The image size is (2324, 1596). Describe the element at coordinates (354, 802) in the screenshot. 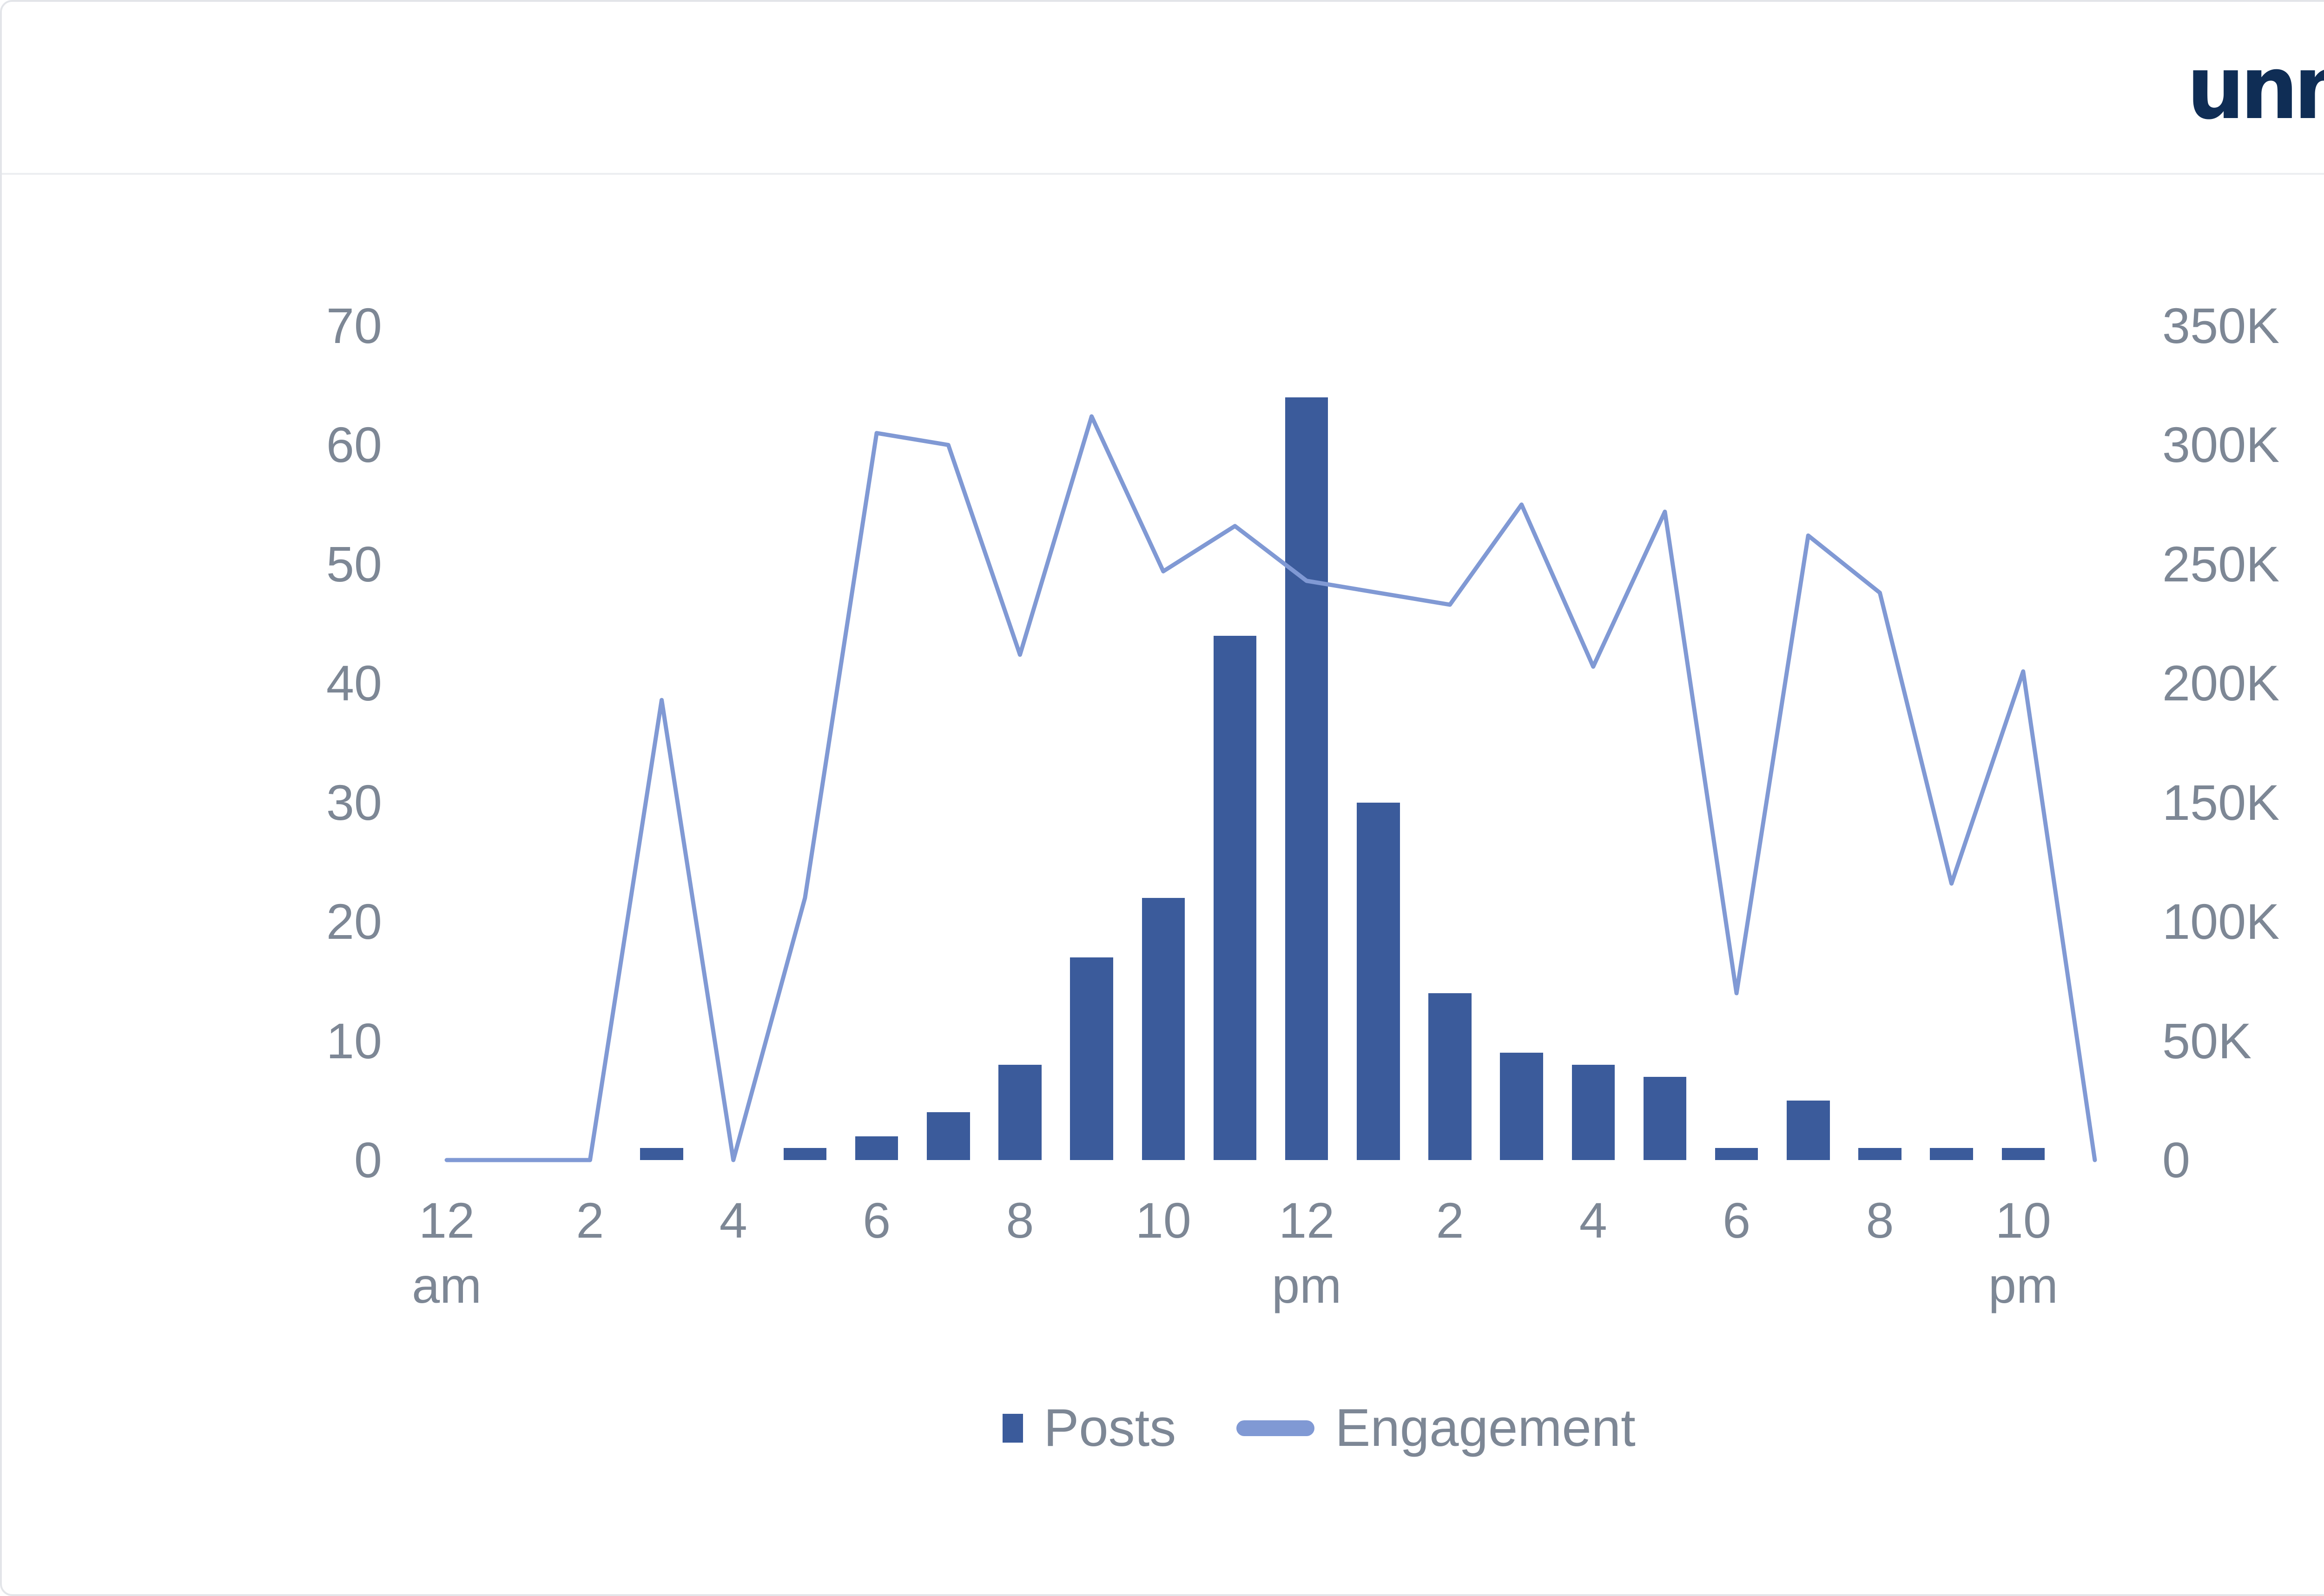

I see `y-tick-left-3: 30` at that location.